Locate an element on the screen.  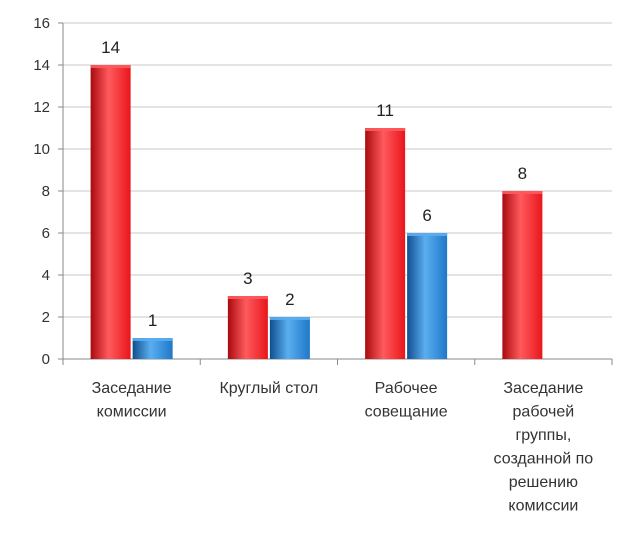
data-label: 8 is located at coordinates (522, 173).